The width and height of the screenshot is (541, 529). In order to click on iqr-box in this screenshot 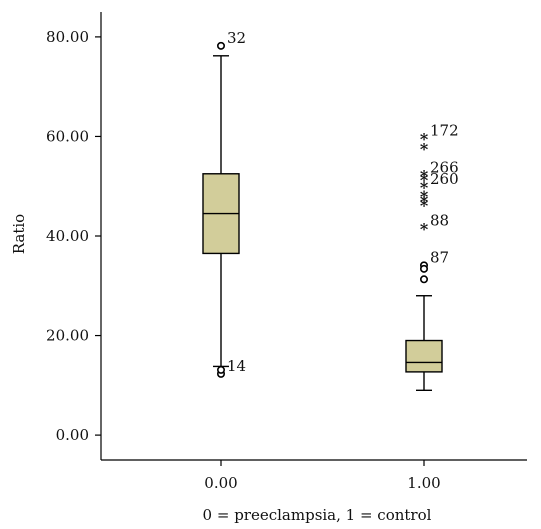, I will do `click(424, 356)`.